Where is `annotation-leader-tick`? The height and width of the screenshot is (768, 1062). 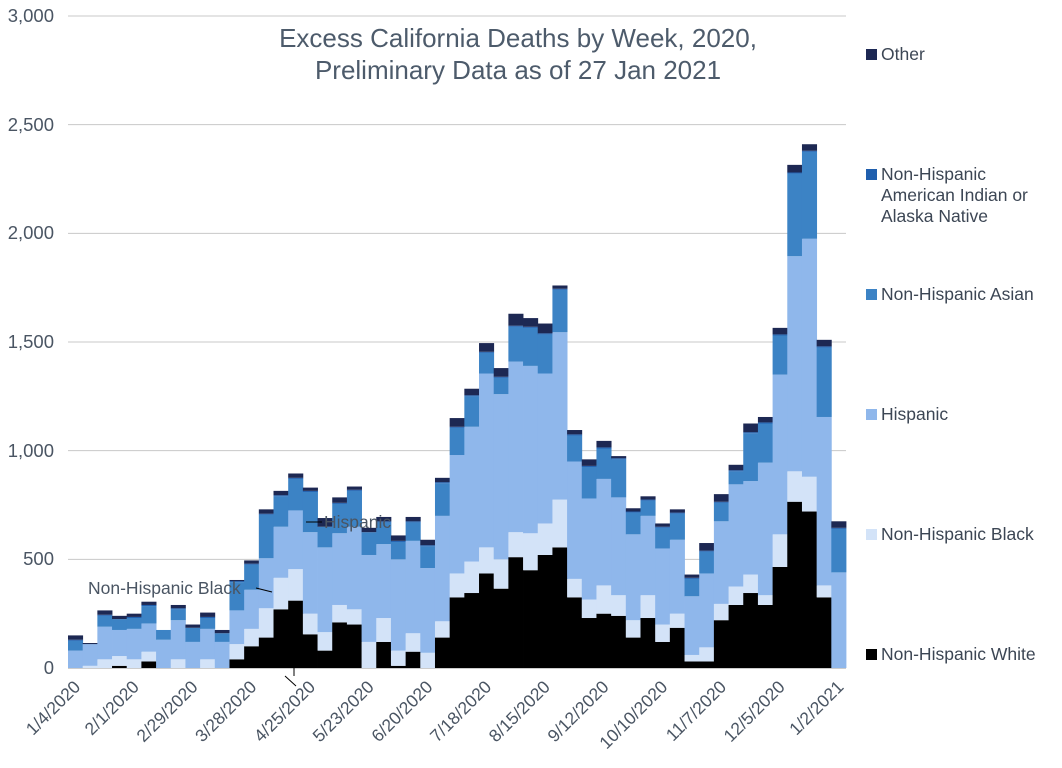 annotation-leader-tick is located at coordinates (290, 681).